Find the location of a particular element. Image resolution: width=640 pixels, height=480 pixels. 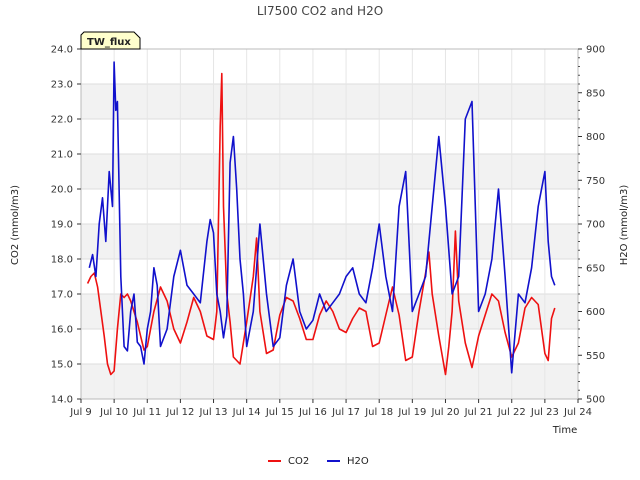

badge-shape is located at coordinates (110, 40).